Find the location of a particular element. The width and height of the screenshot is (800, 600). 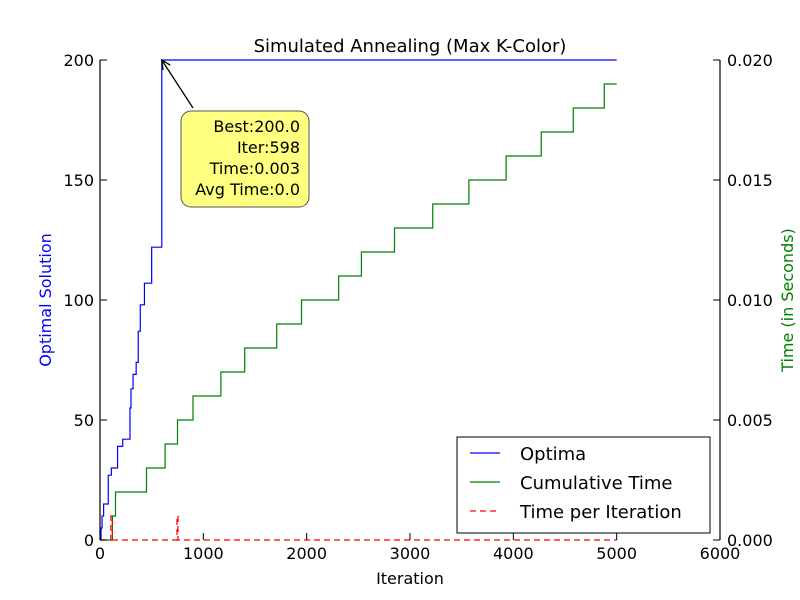

left-y-axis-label: Optimal Solution is located at coordinates (45, 300).